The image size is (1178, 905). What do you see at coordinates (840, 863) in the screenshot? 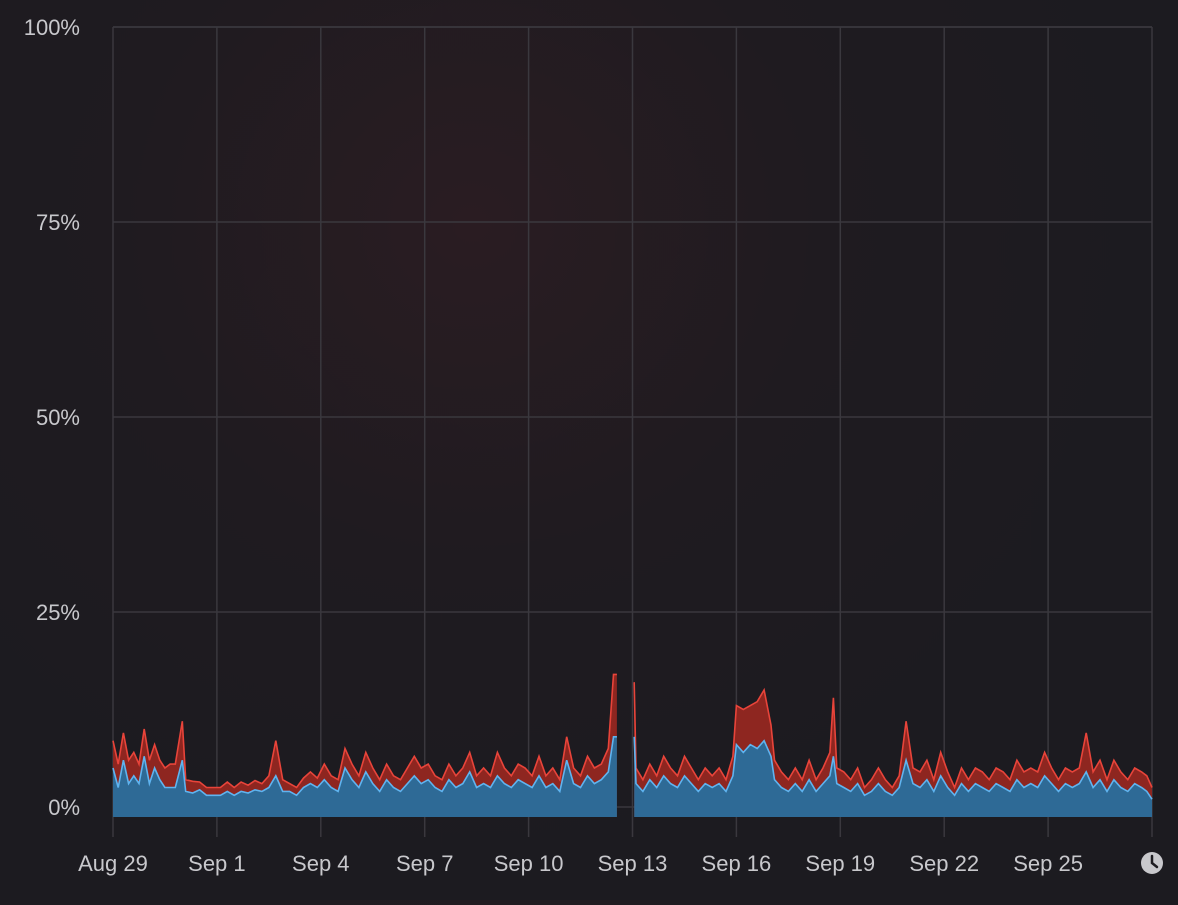
I see `x-tick-label: Sep 19` at bounding box center [840, 863].